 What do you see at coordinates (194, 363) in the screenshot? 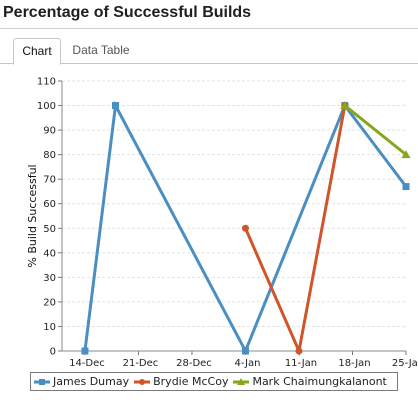
I see `x-tick-label: 28-Dec` at bounding box center [194, 363].